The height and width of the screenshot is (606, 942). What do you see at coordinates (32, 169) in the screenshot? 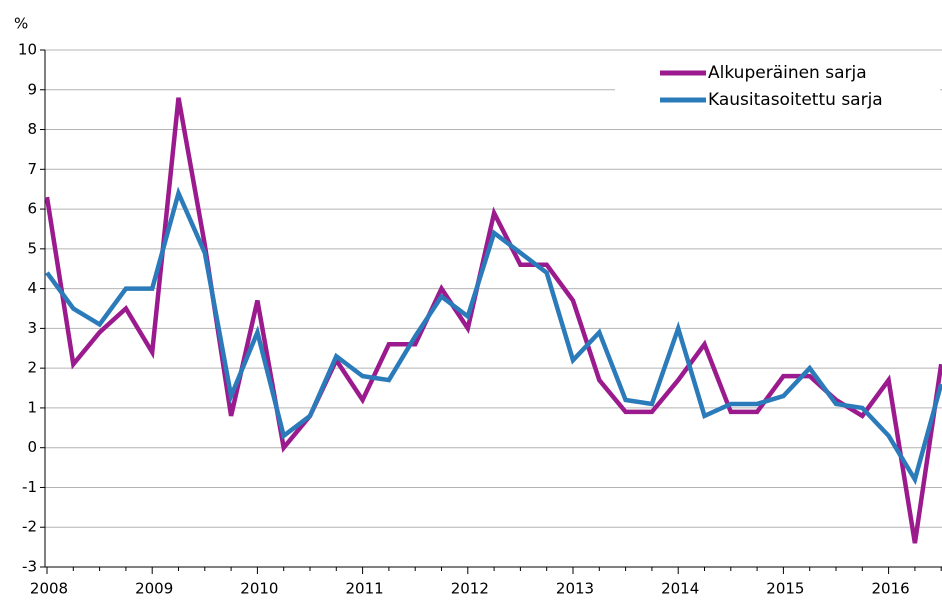
I see `y-tick-label: 7` at bounding box center [32, 169].